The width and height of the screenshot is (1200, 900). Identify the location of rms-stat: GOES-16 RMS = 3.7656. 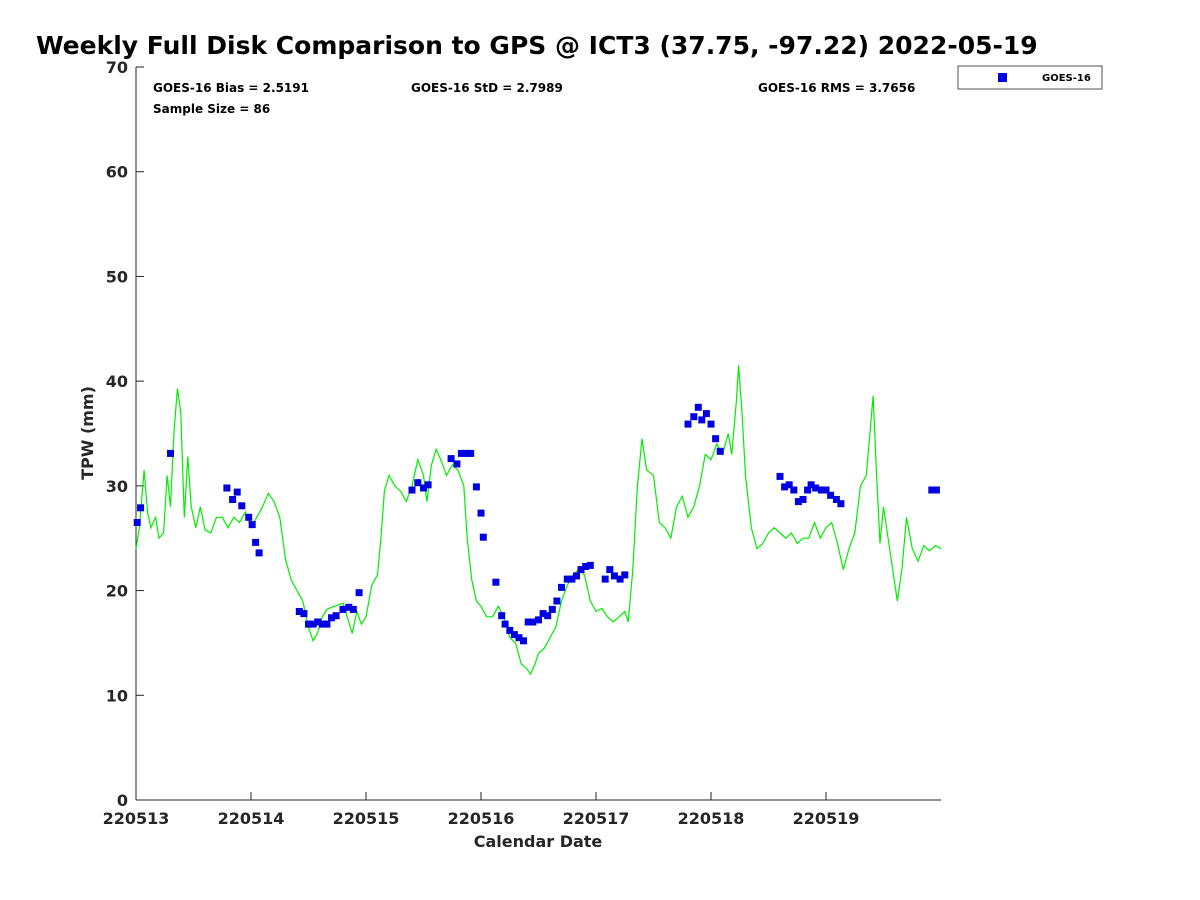
(836, 88).